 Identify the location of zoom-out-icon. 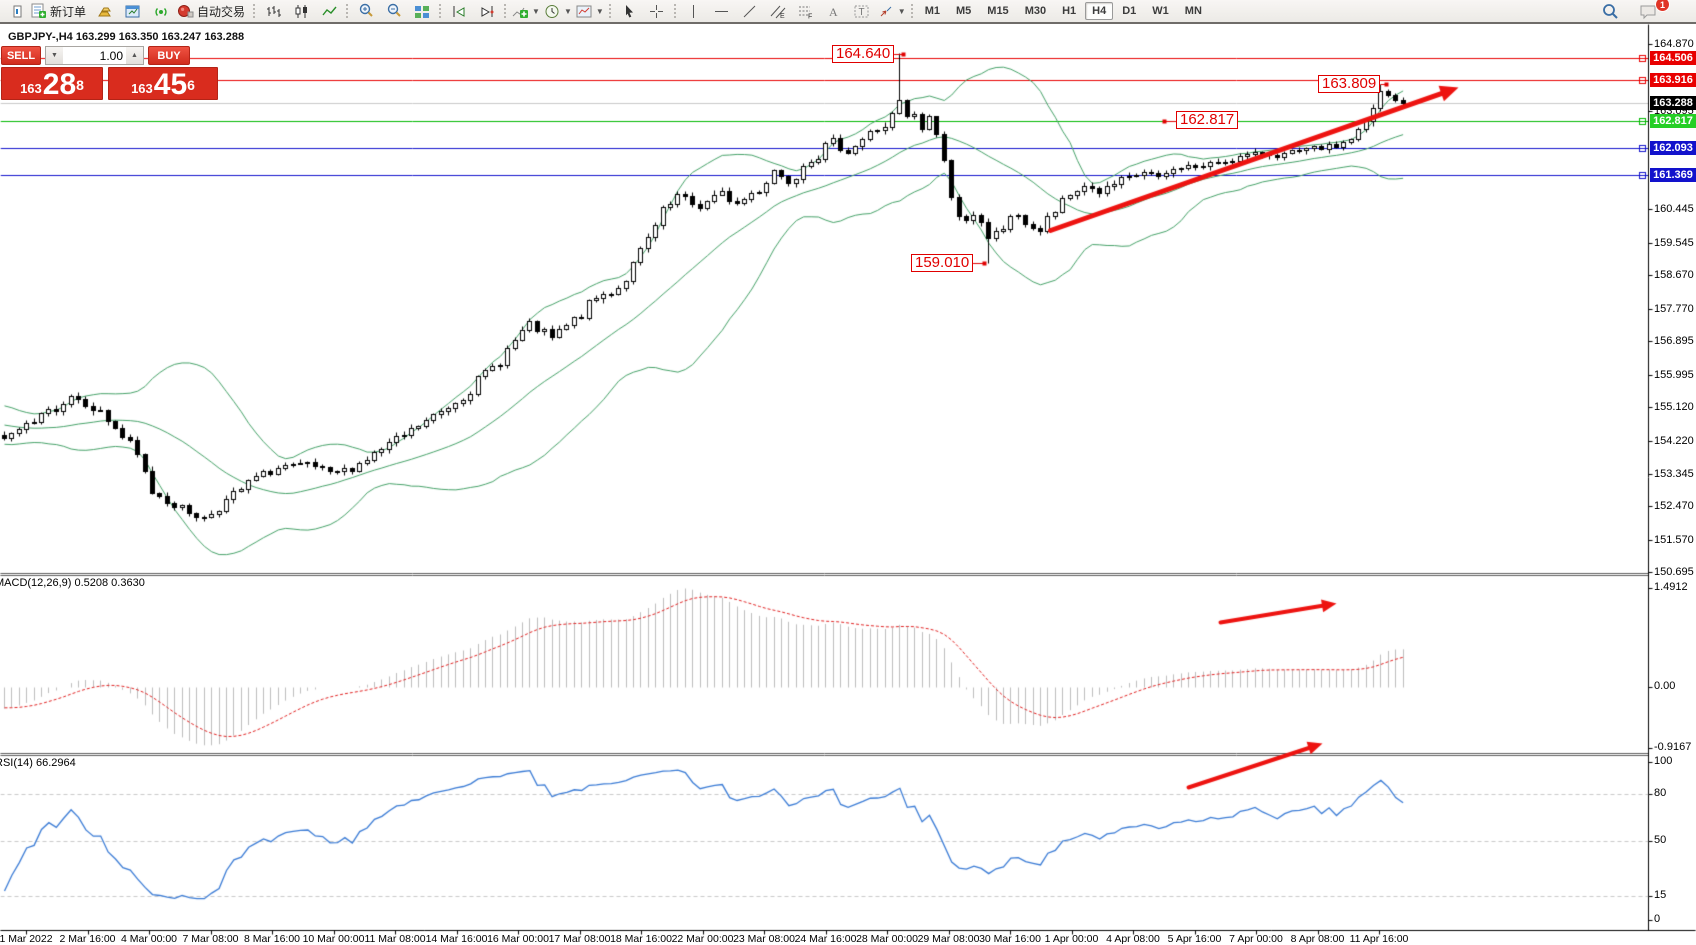
(394, 11).